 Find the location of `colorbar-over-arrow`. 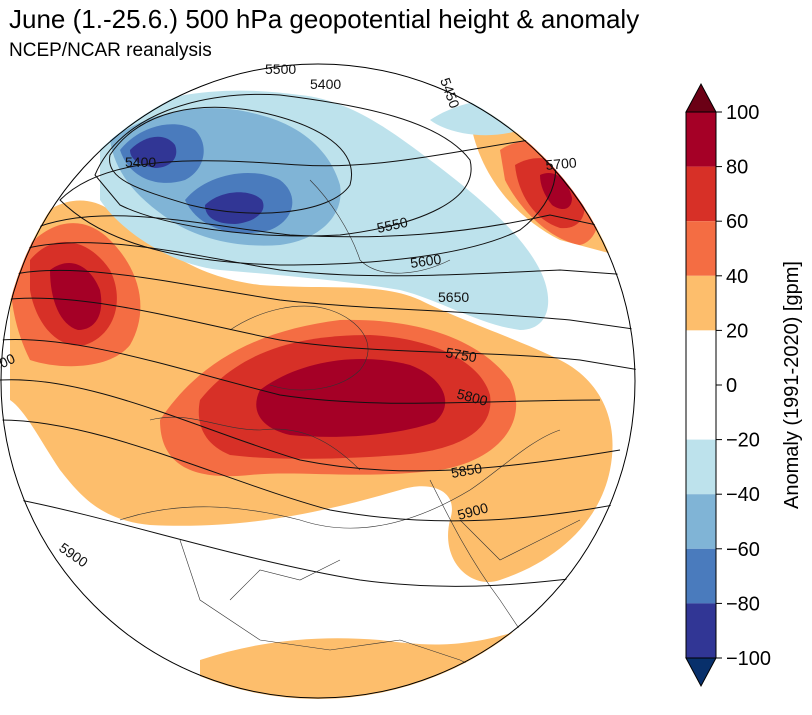

colorbar-over-arrow is located at coordinates (701, 97).